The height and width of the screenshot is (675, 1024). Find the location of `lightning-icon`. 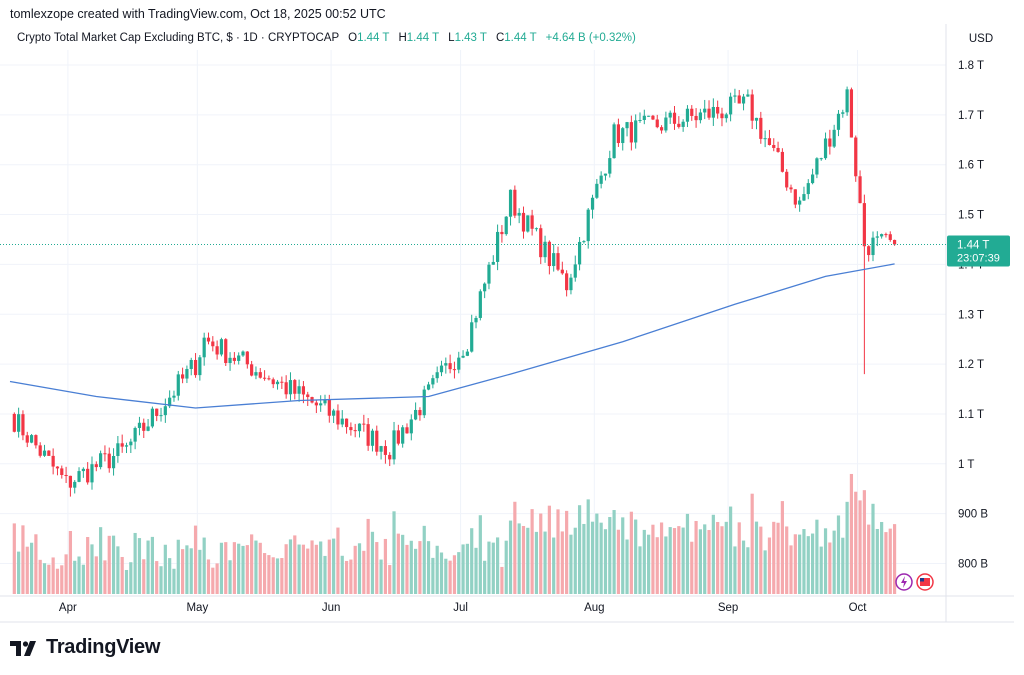

lightning-icon is located at coordinates (904, 582).